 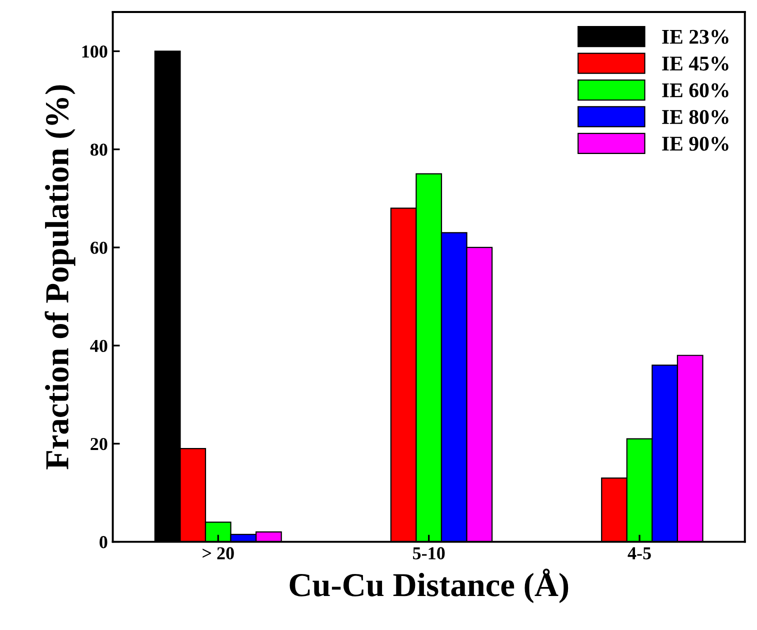 I want to click on y-tick-label: 0, so click(x=104, y=542).